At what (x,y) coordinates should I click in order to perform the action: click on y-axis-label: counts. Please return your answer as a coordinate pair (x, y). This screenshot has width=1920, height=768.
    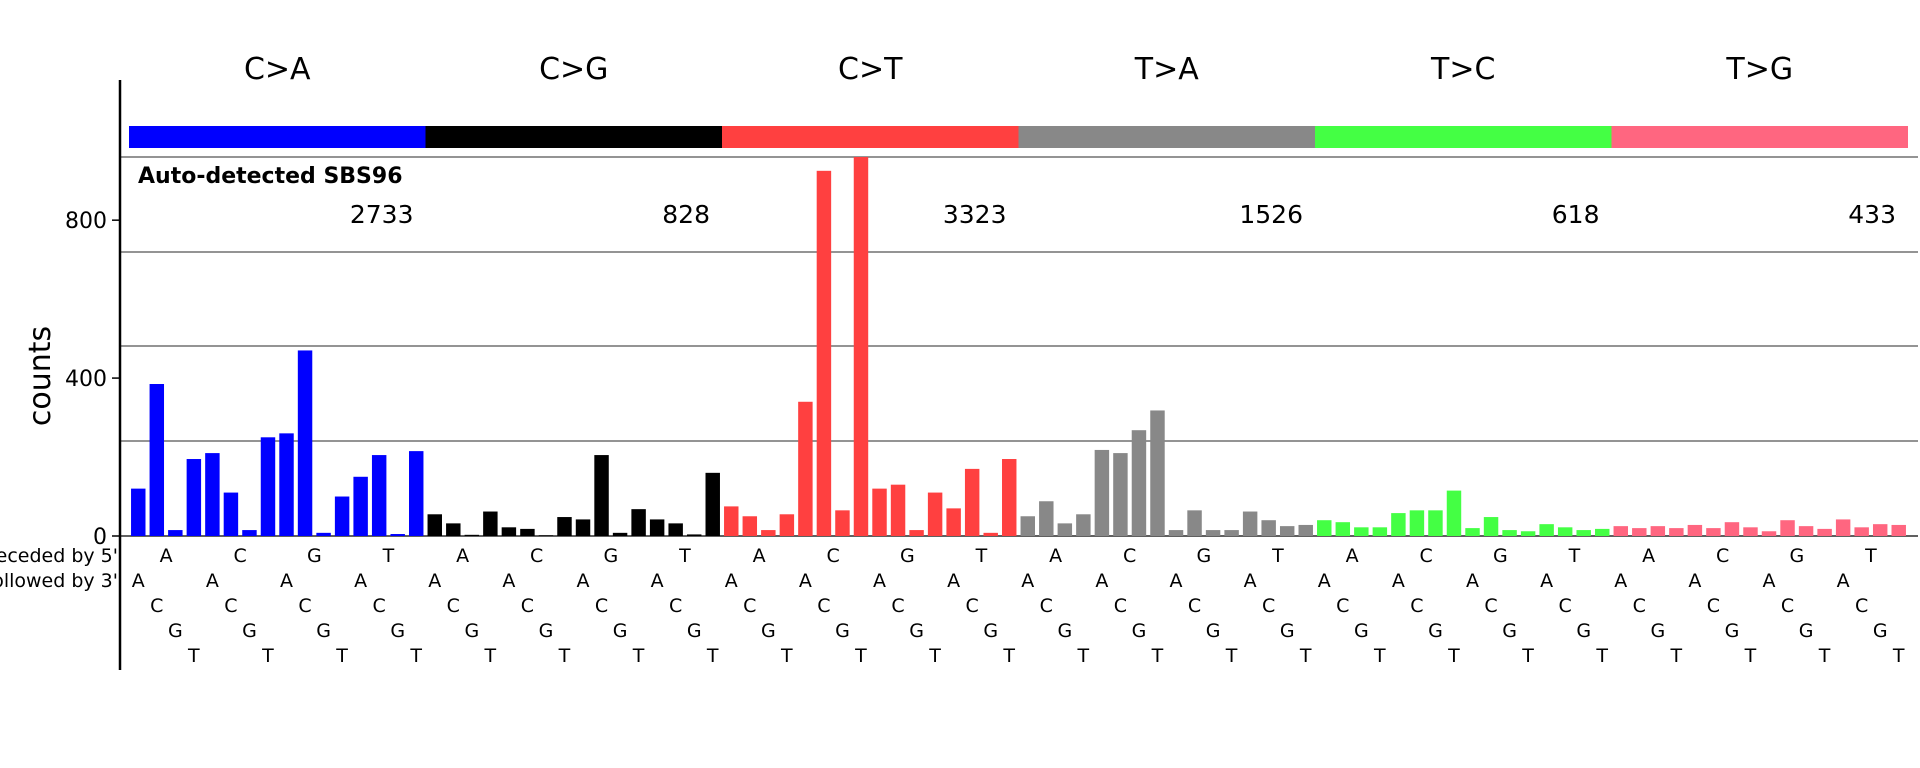
    Looking at the image, I should click on (40, 376).